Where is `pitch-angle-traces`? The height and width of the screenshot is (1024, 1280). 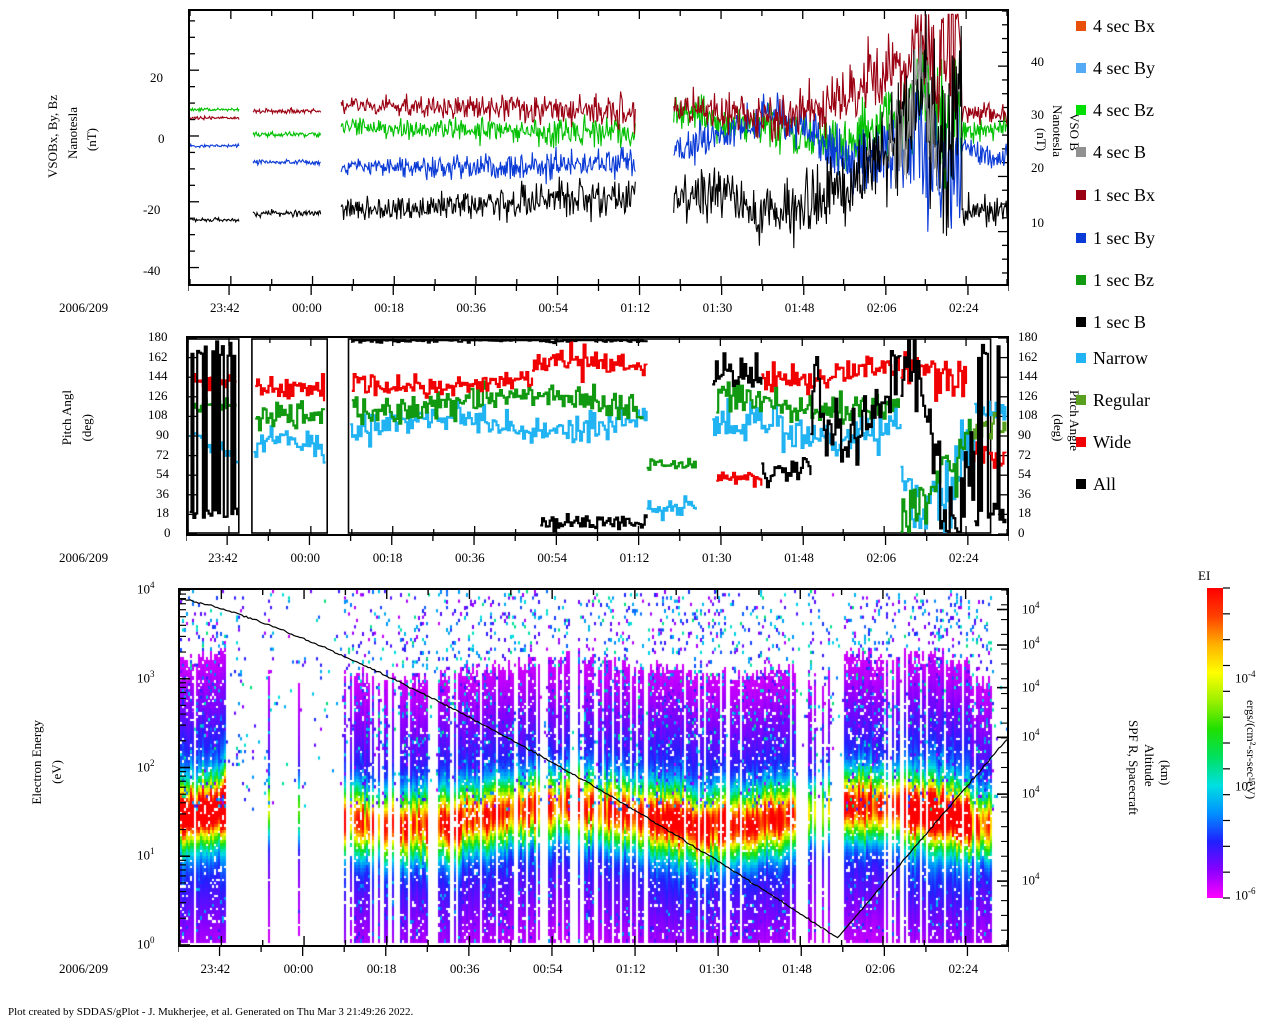
pitch-angle-traces is located at coordinates (597, 436).